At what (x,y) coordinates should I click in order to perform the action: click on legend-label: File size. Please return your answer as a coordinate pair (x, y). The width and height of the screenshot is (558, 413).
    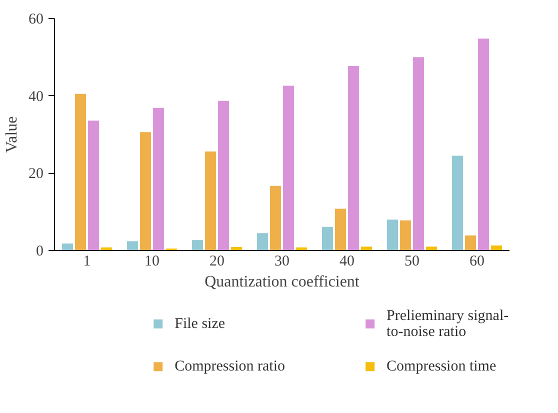
    Looking at the image, I should click on (200, 324).